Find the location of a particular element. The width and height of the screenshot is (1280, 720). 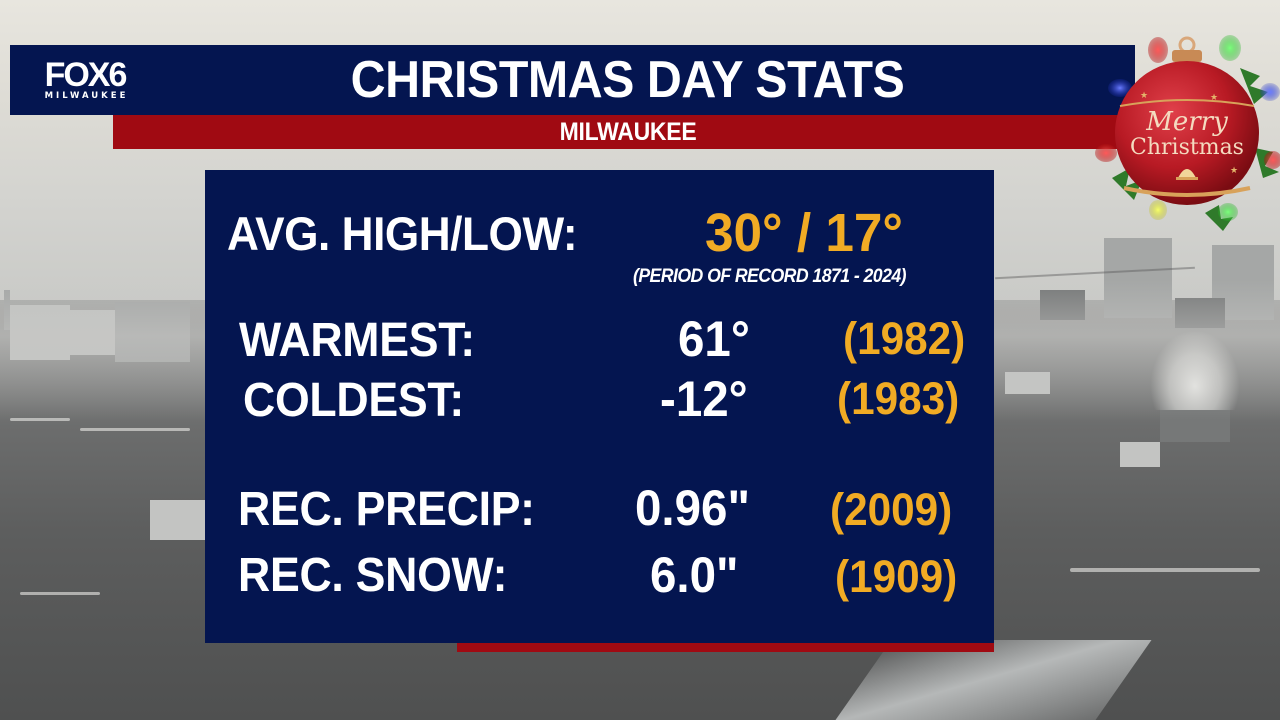

record-precip-year: (2009) is located at coordinates (891, 509).